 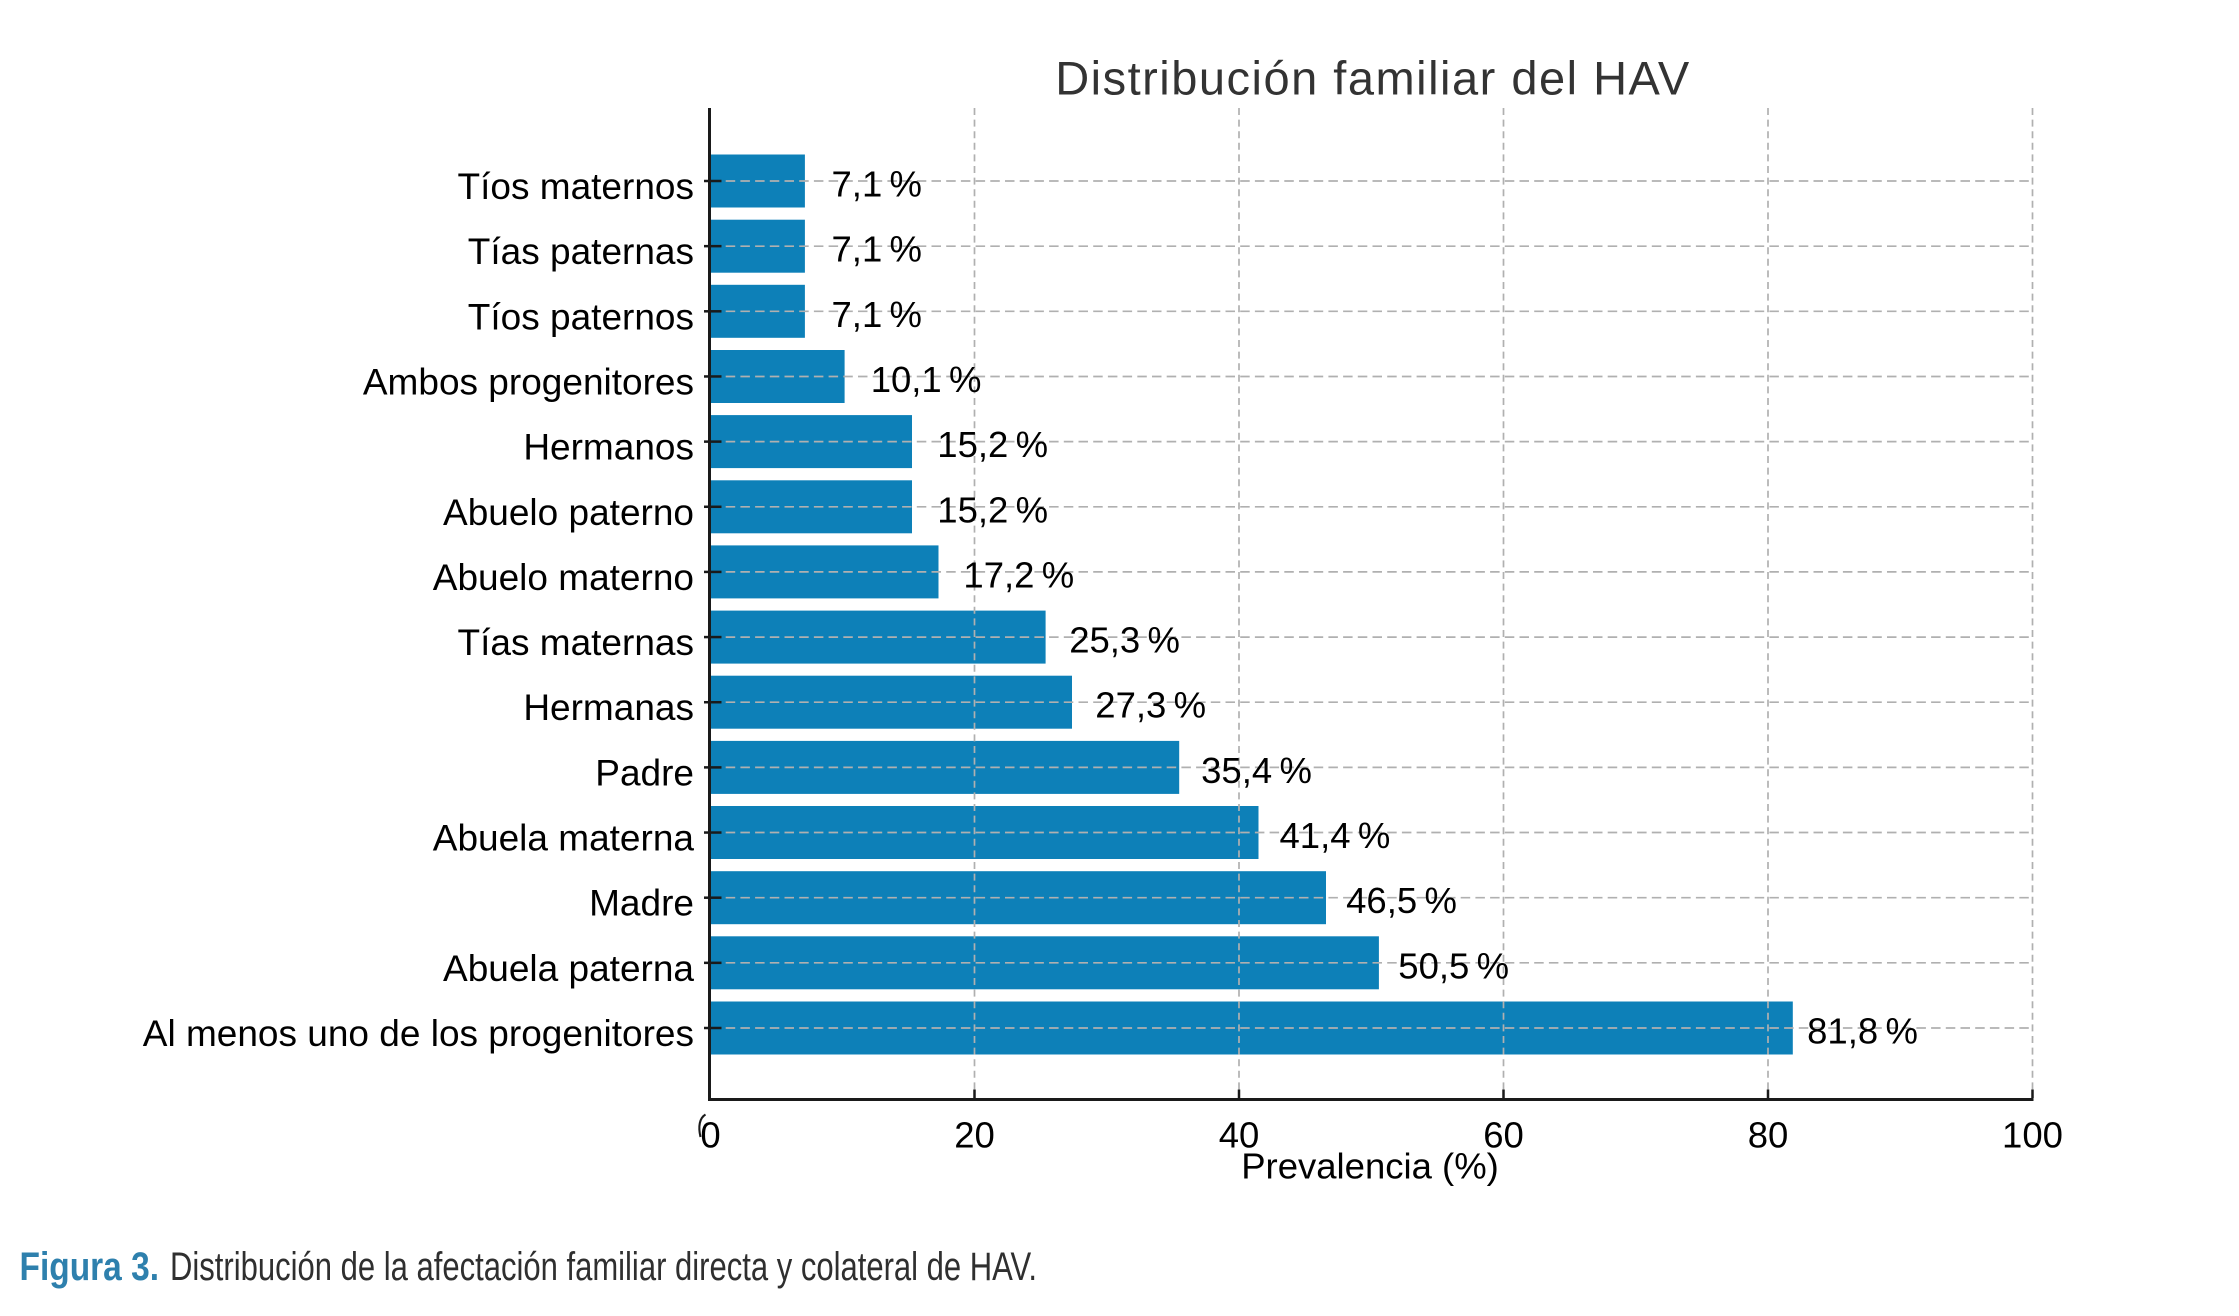 I want to click on svg-text: Abuela materna, so click(x=564, y=838).